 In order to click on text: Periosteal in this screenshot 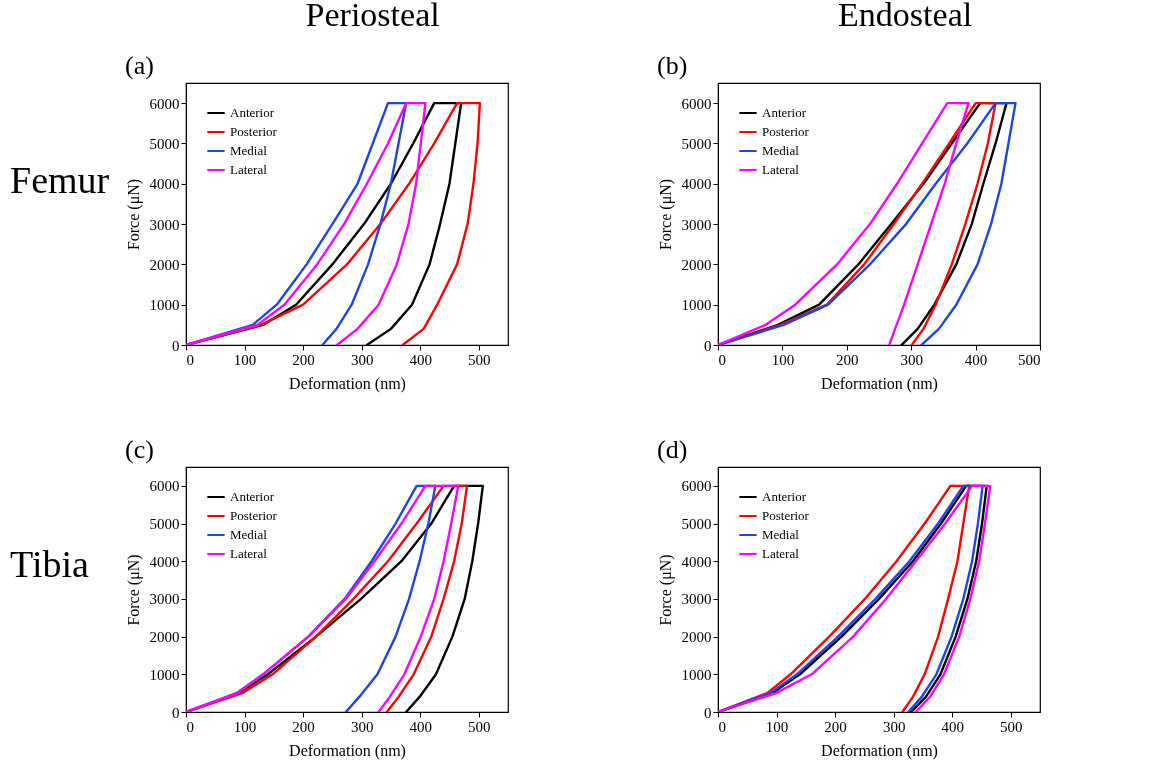, I will do `click(372, 17)`.